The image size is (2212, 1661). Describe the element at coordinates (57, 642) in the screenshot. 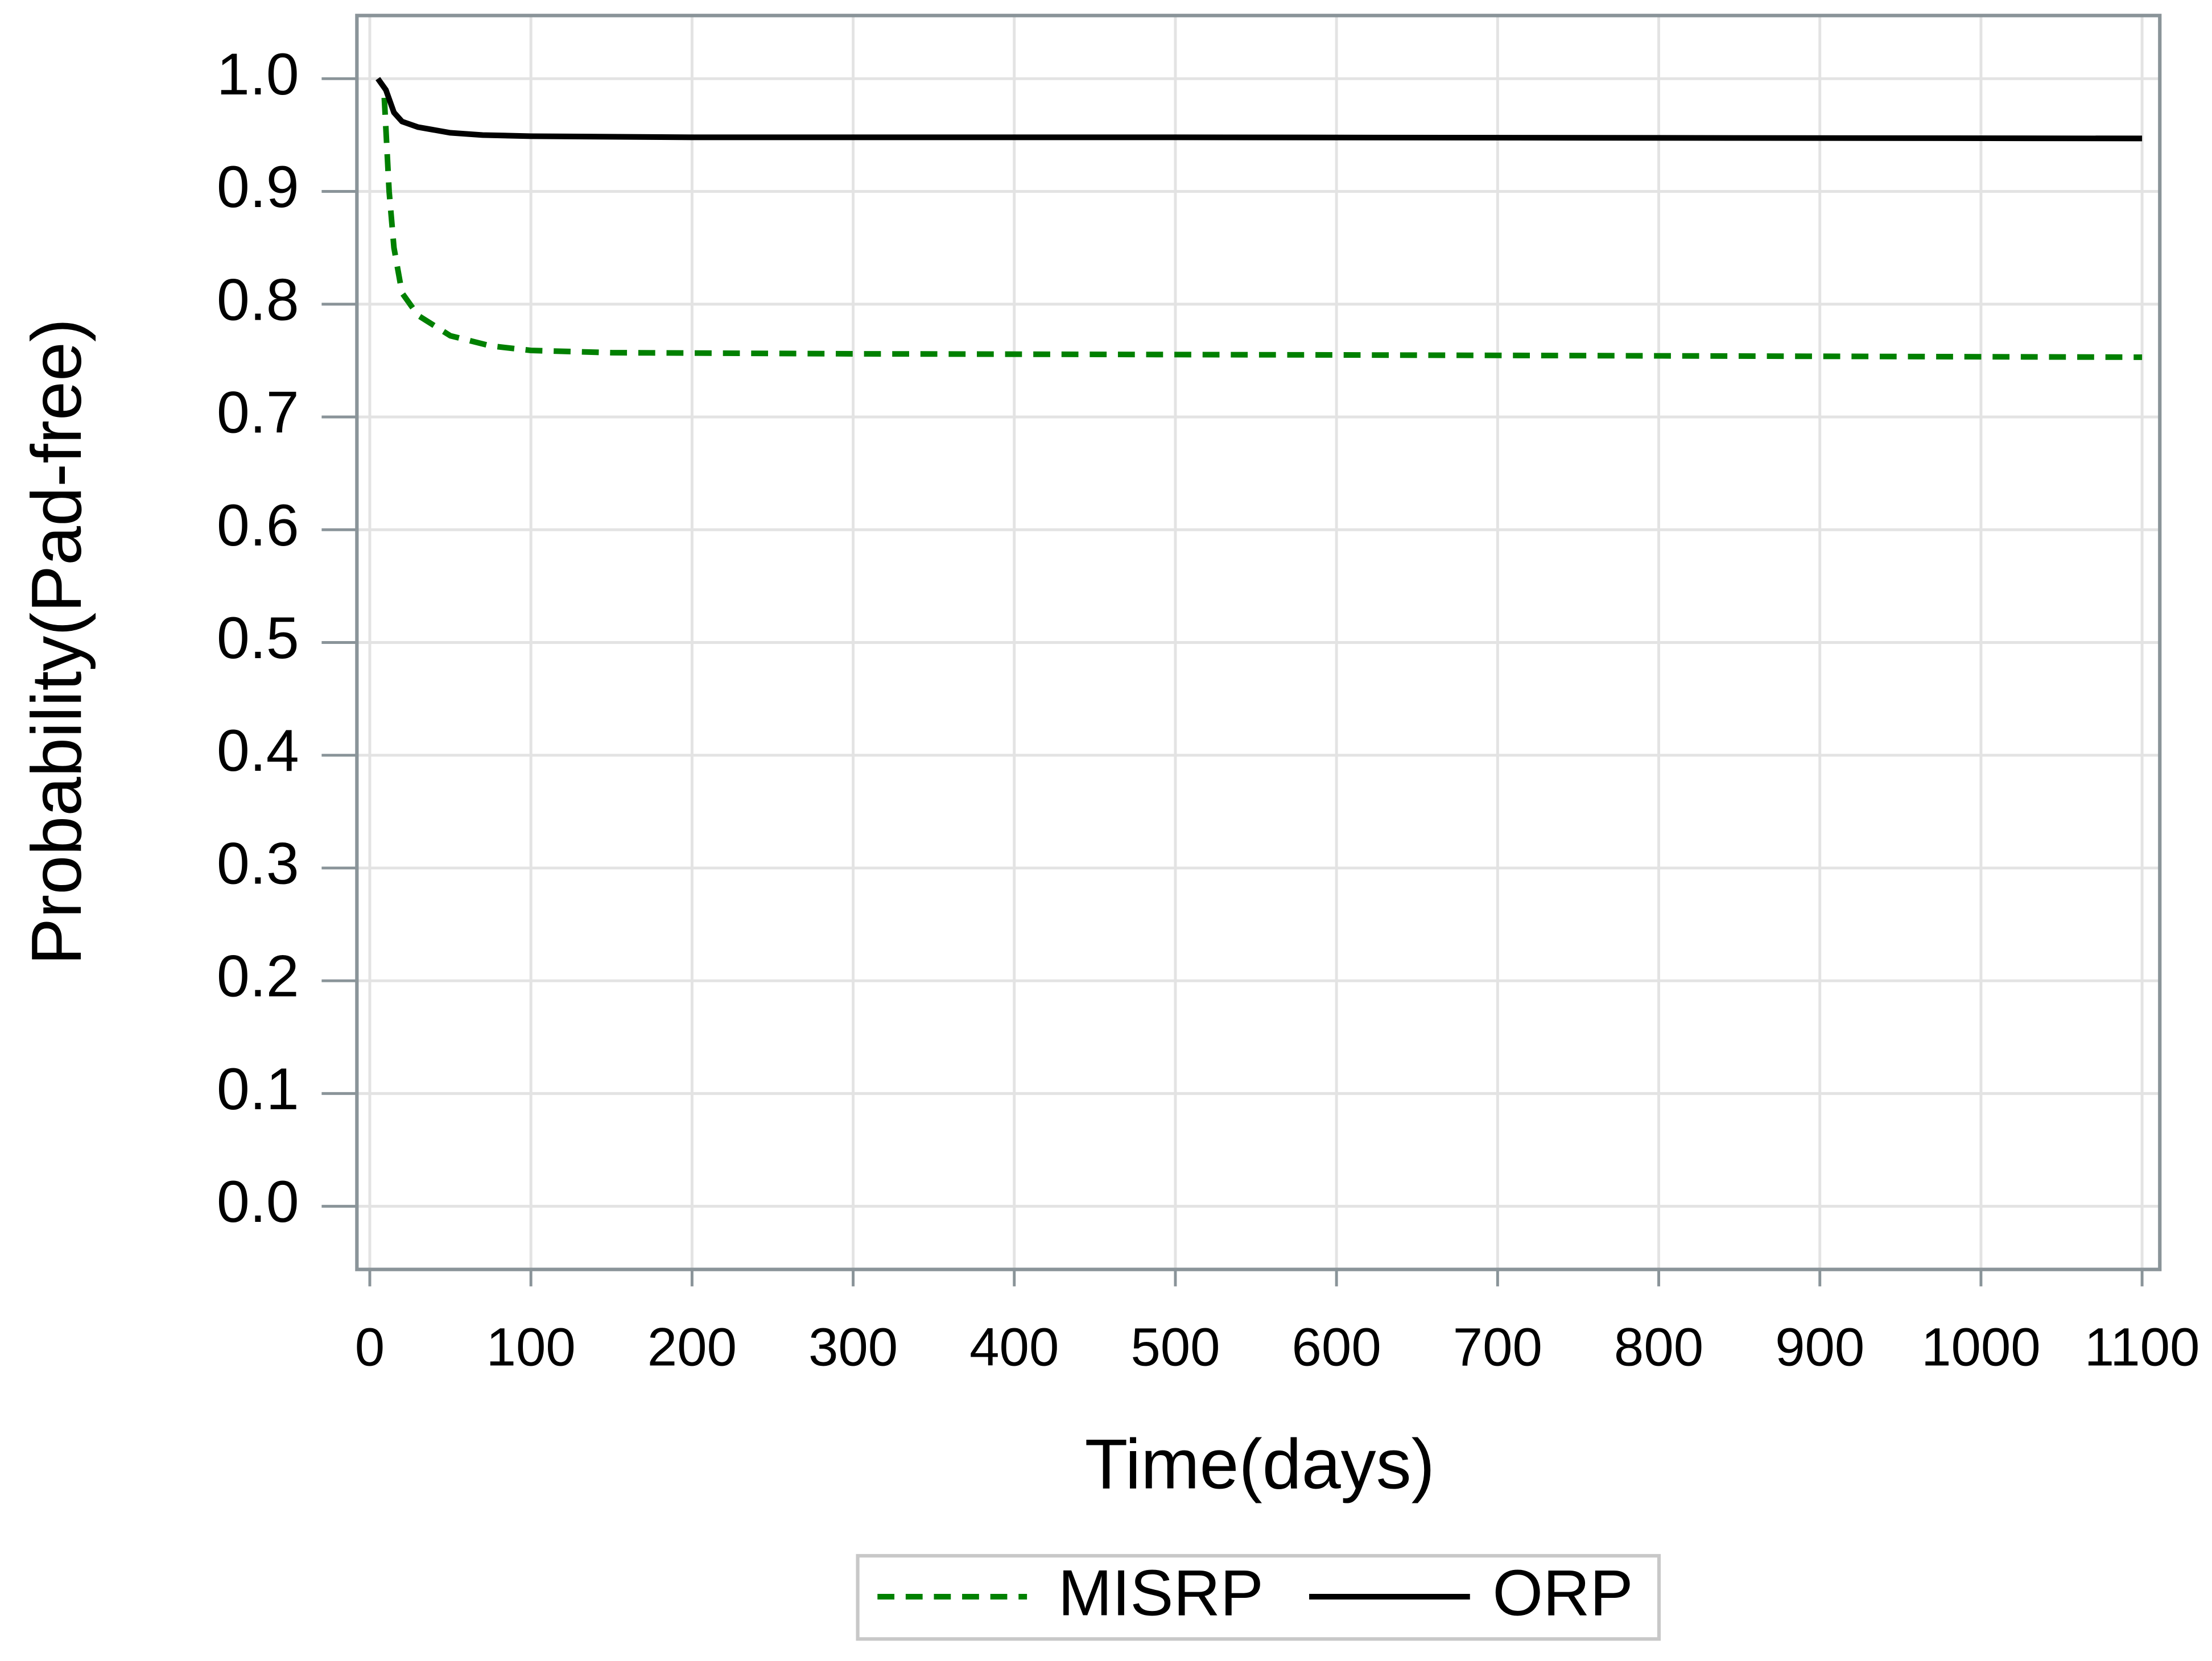

I see `y-axis-title: Probability(Pad-free)` at that location.